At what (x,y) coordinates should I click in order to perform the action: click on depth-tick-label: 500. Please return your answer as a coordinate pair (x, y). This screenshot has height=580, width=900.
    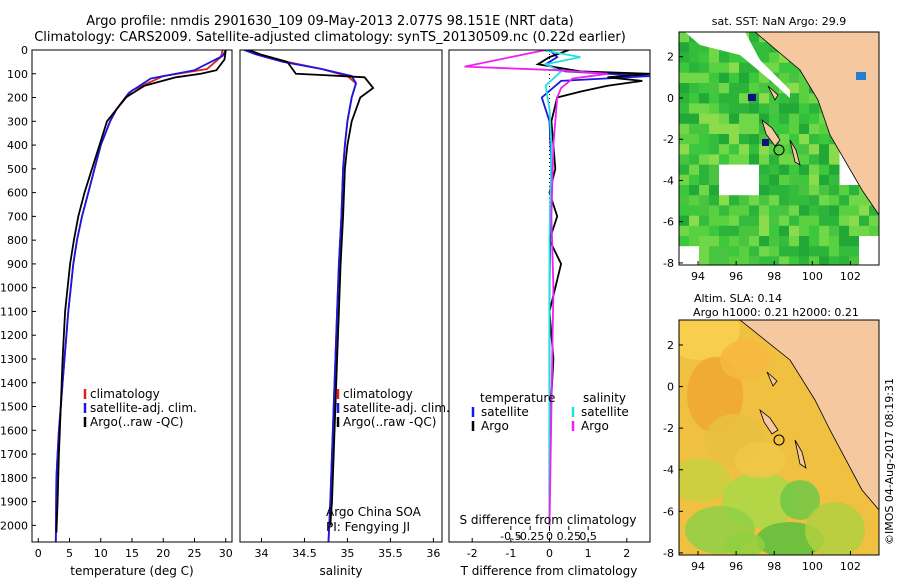
    Looking at the image, I should click on (17, 169).